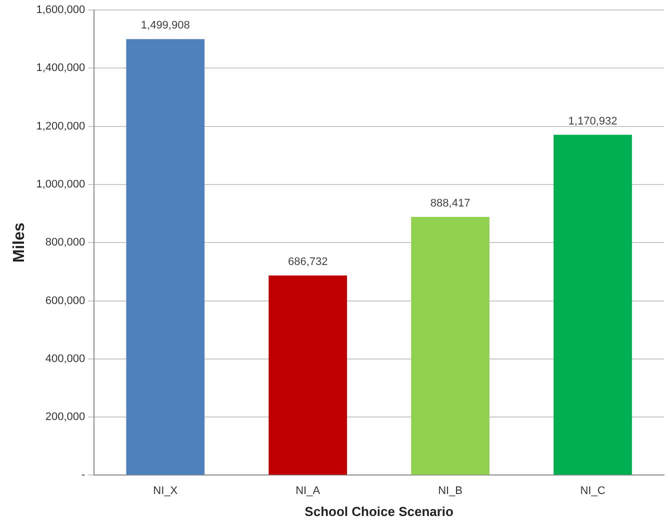  I want to click on y-tick-label: 1,600,000, so click(61, 10).